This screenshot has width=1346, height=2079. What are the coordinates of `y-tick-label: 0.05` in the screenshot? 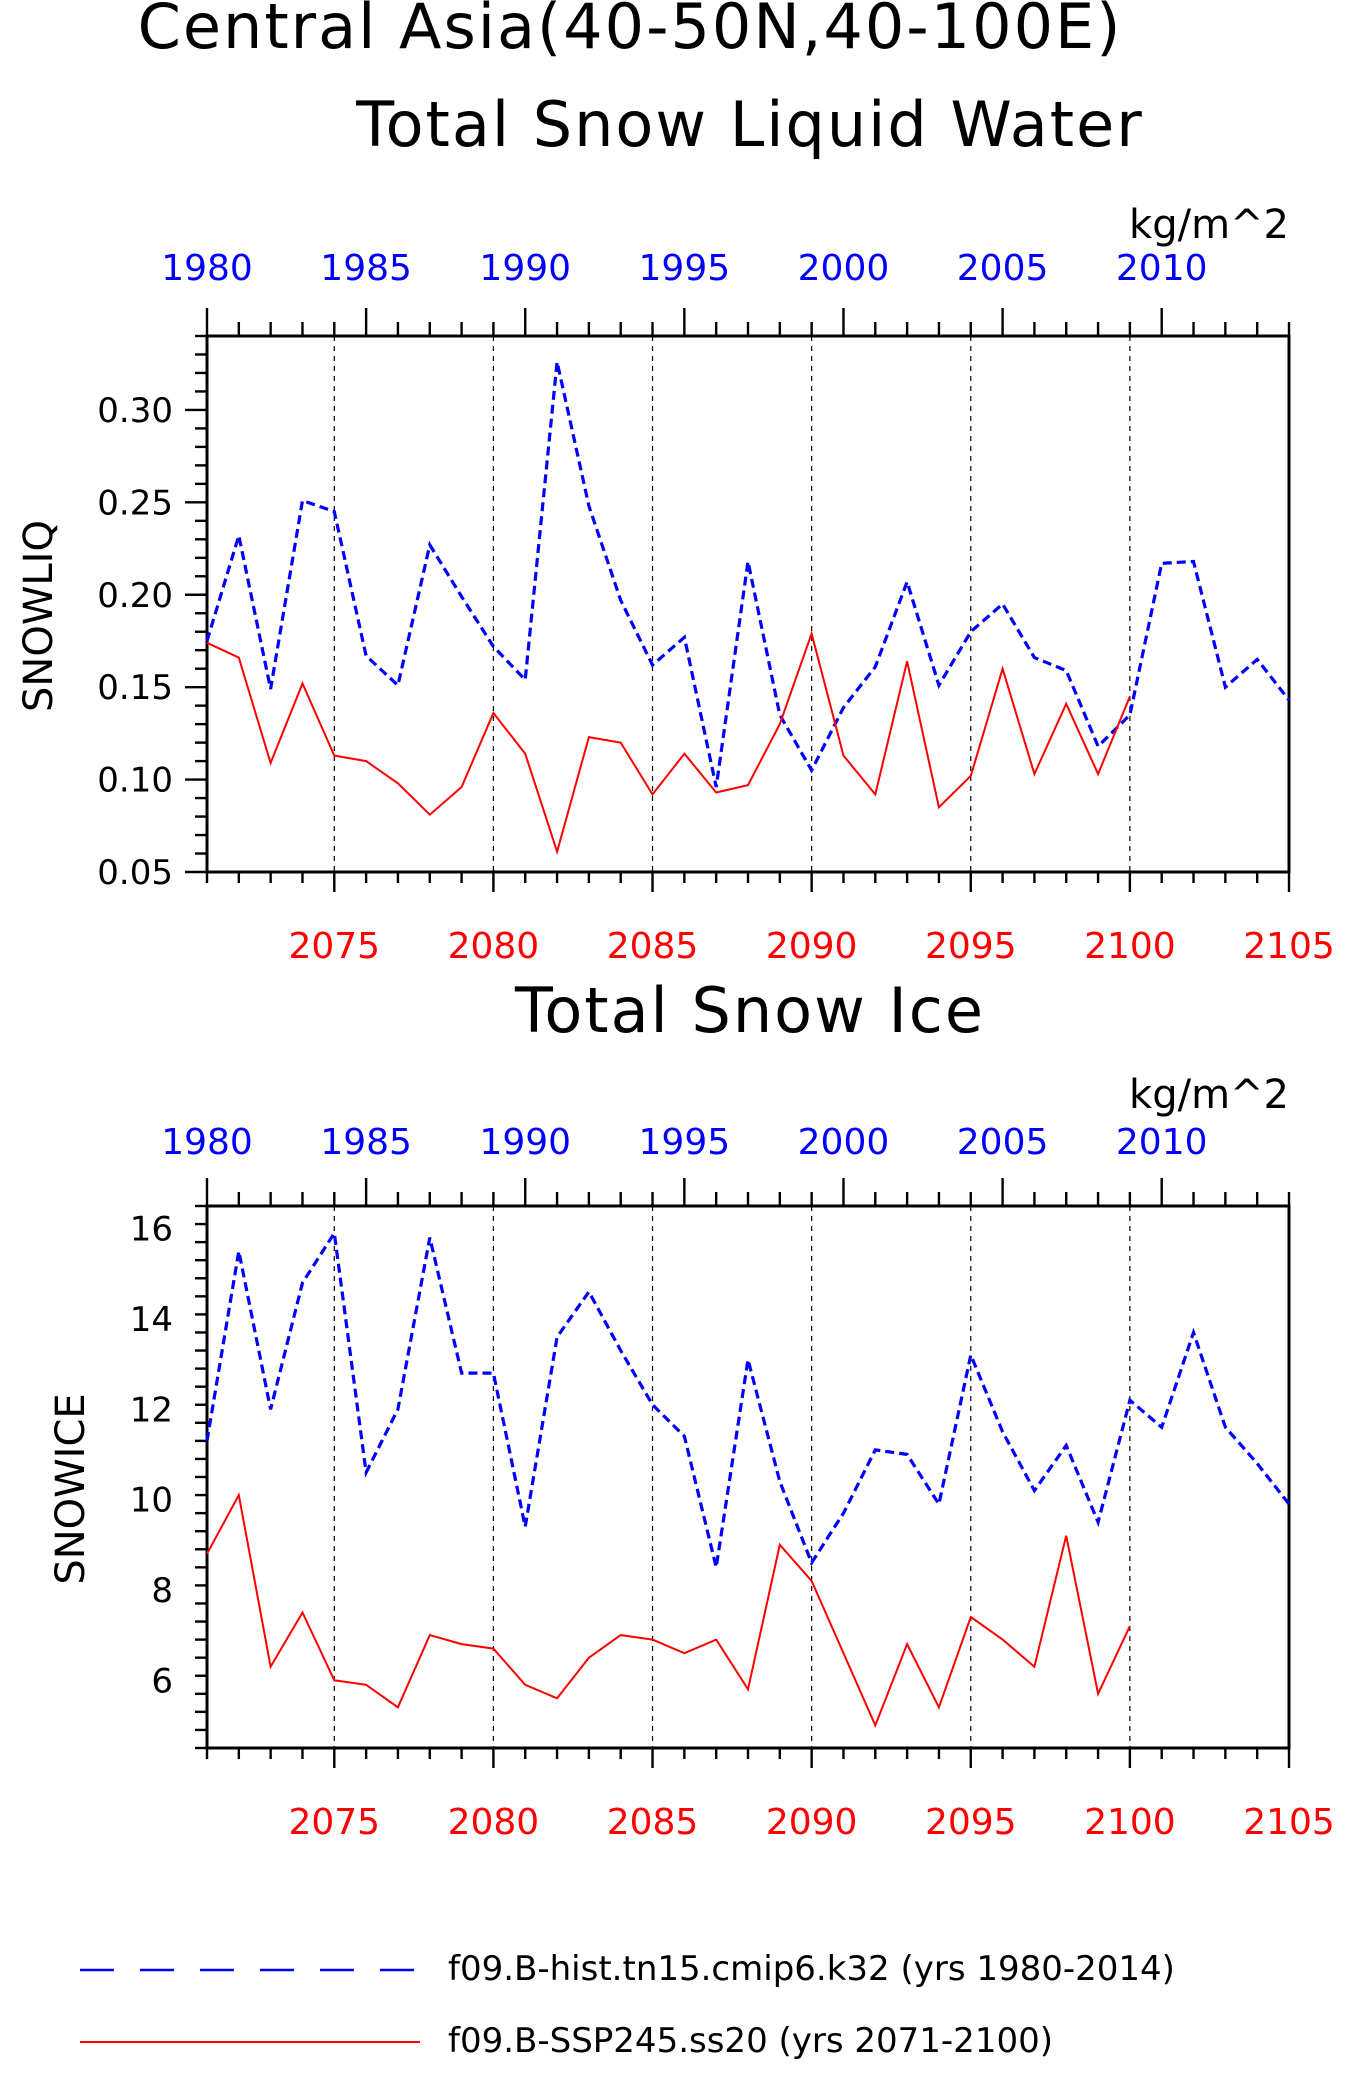 It's located at (135, 873).